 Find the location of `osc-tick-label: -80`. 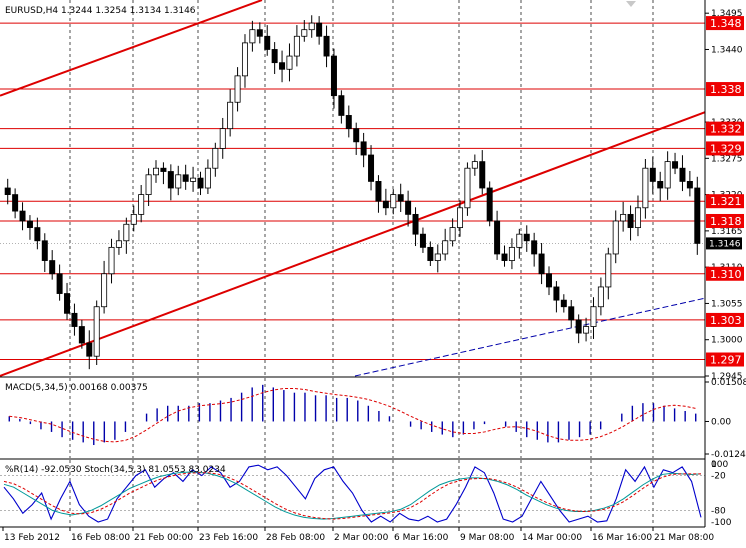

osc-tick-label: -80 is located at coordinates (718, 511).